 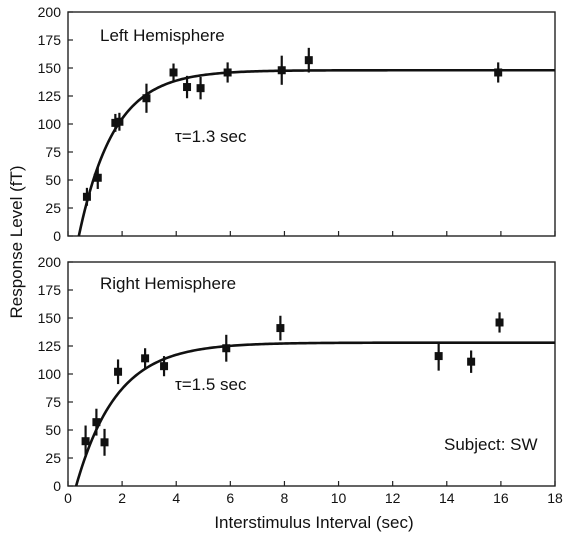 I want to click on x-tick-label: 18, so click(x=555, y=498).